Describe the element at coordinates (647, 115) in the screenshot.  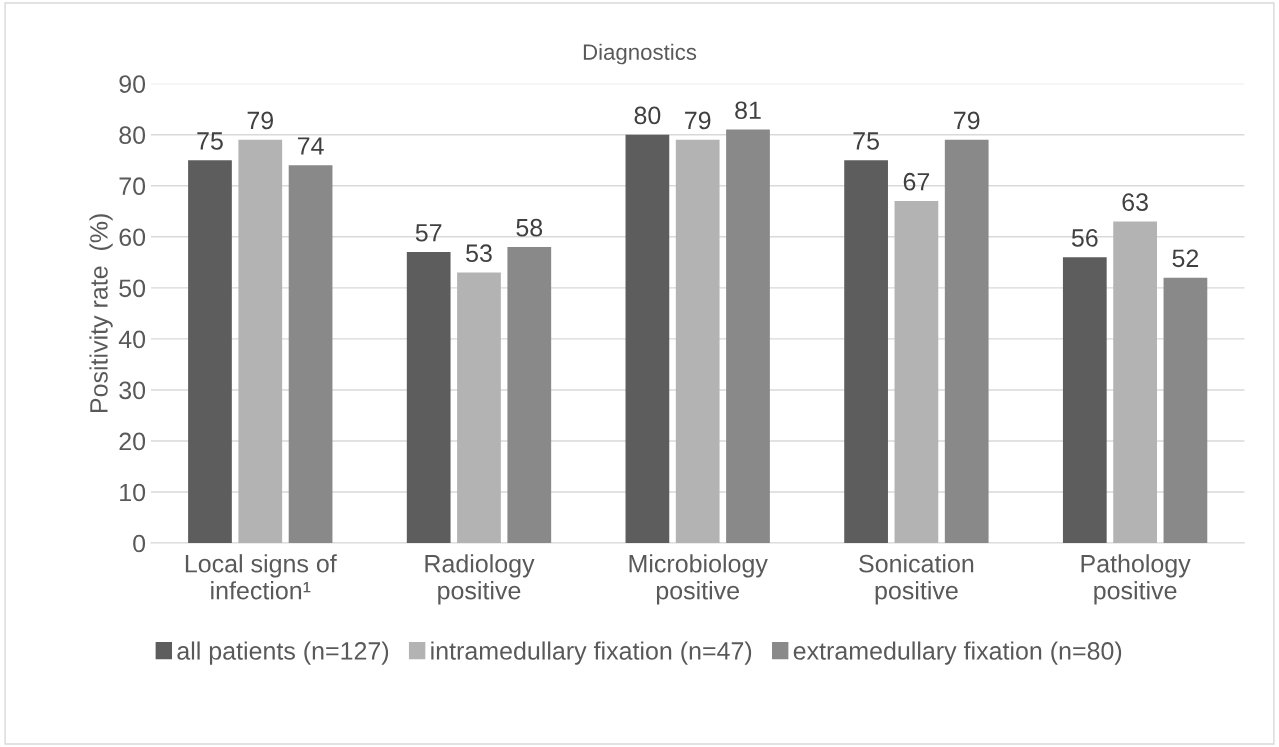
I see `data-label: 80` at that location.